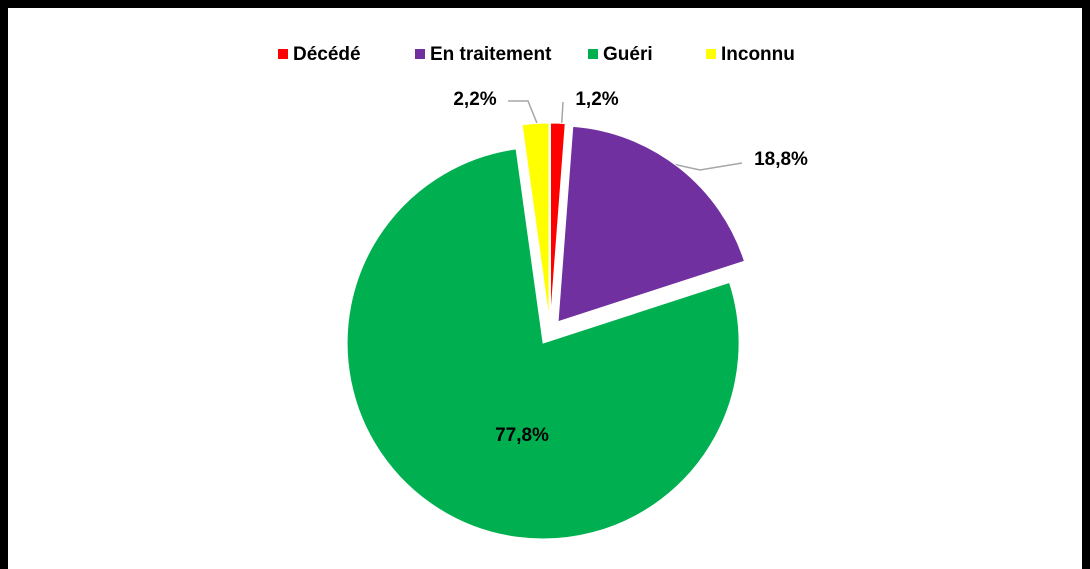 This screenshot has width=1090, height=569. Describe the element at coordinates (758, 54) in the screenshot. I see `legend-label: Inconnu` at that location.